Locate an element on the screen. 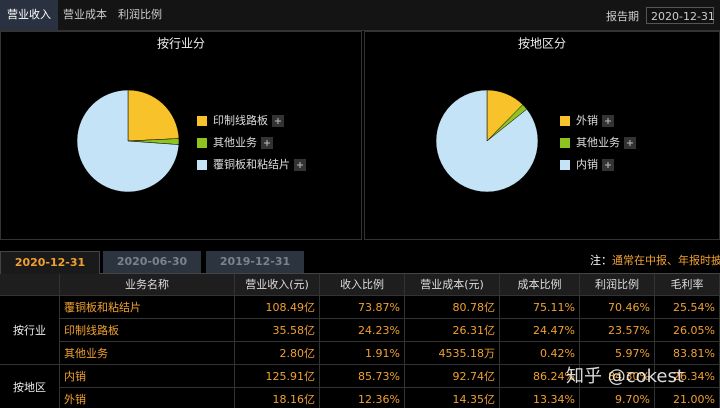  value-cell: 14.35亿 is located at coordinates (452, 398).